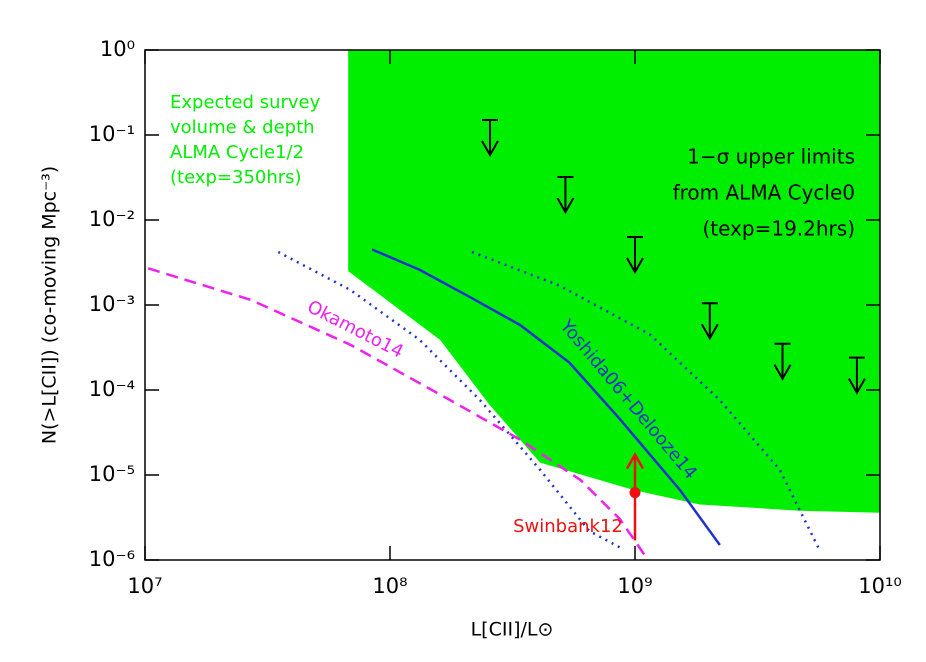  What do you see at coordinates (242, 127) in the screenshot?
I see `annotation: volume & depth` at bounding box center [242, 127].